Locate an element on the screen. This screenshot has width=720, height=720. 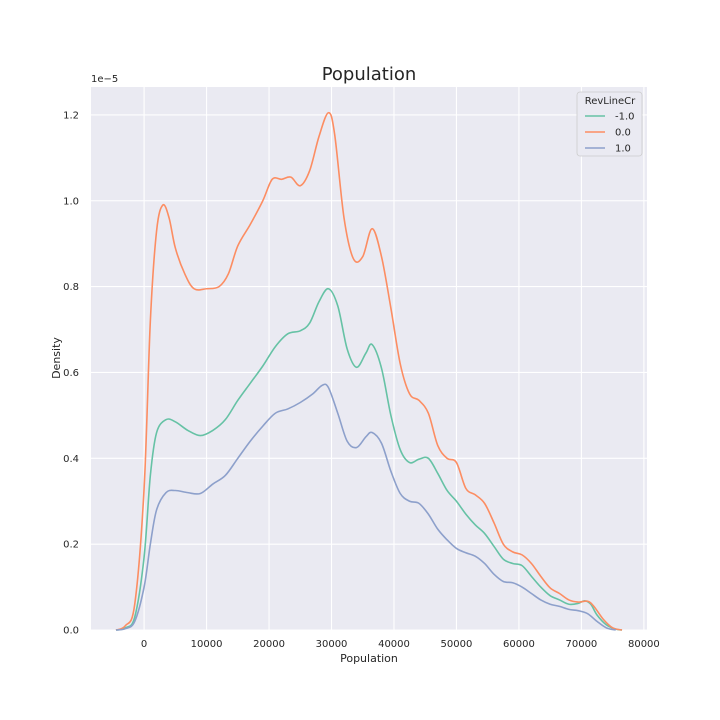
x-tick-label: 70000 is located at coordinates (581, 644).